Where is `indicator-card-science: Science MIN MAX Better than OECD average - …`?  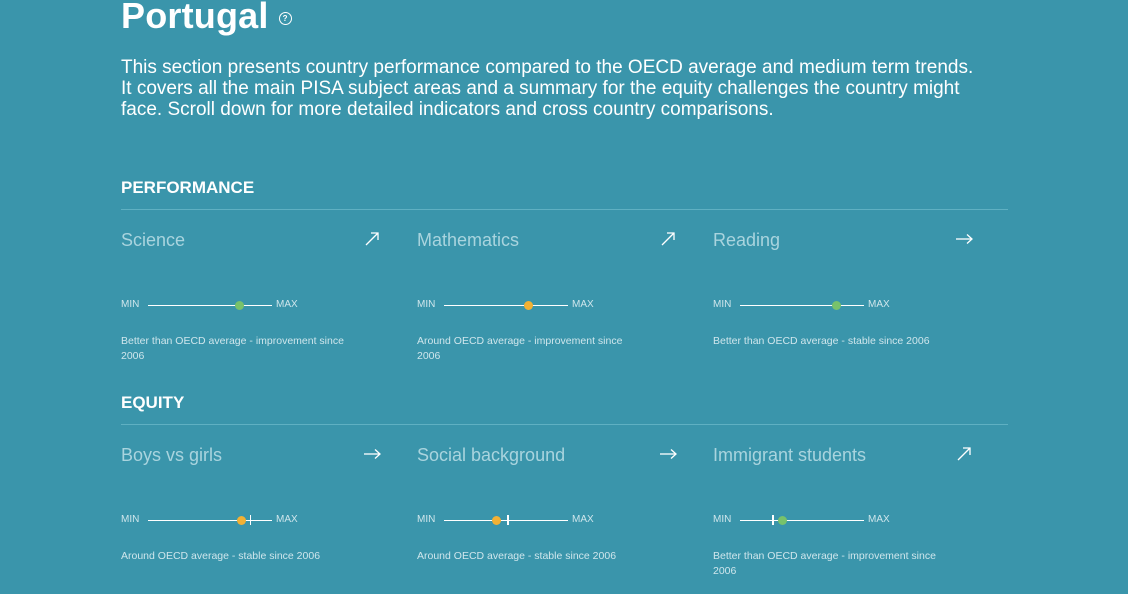 indicator-card-science: Science MIN MAX Better than OECD average - … is located at coordinates (256, 304).